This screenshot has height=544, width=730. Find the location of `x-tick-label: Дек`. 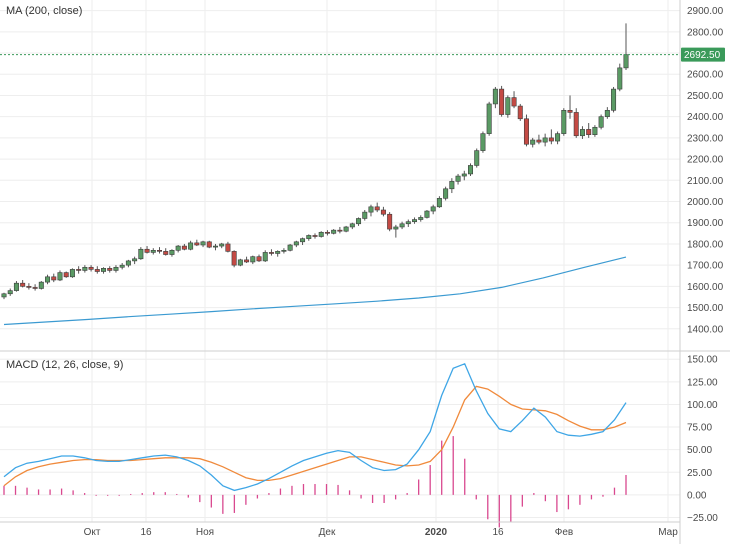

x-tick-label: Дек is located at coordinates (327, 532).